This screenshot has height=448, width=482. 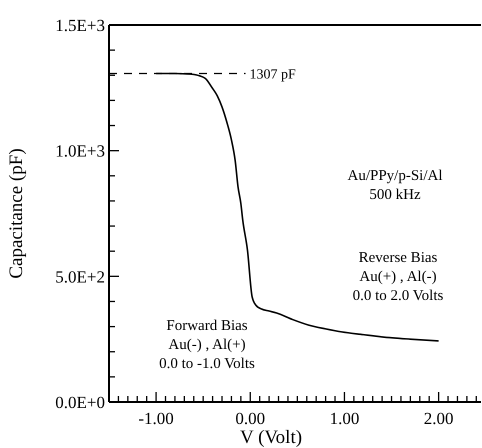 I want to click on x-tick-label: 1.00, so click(x=345, y=418).